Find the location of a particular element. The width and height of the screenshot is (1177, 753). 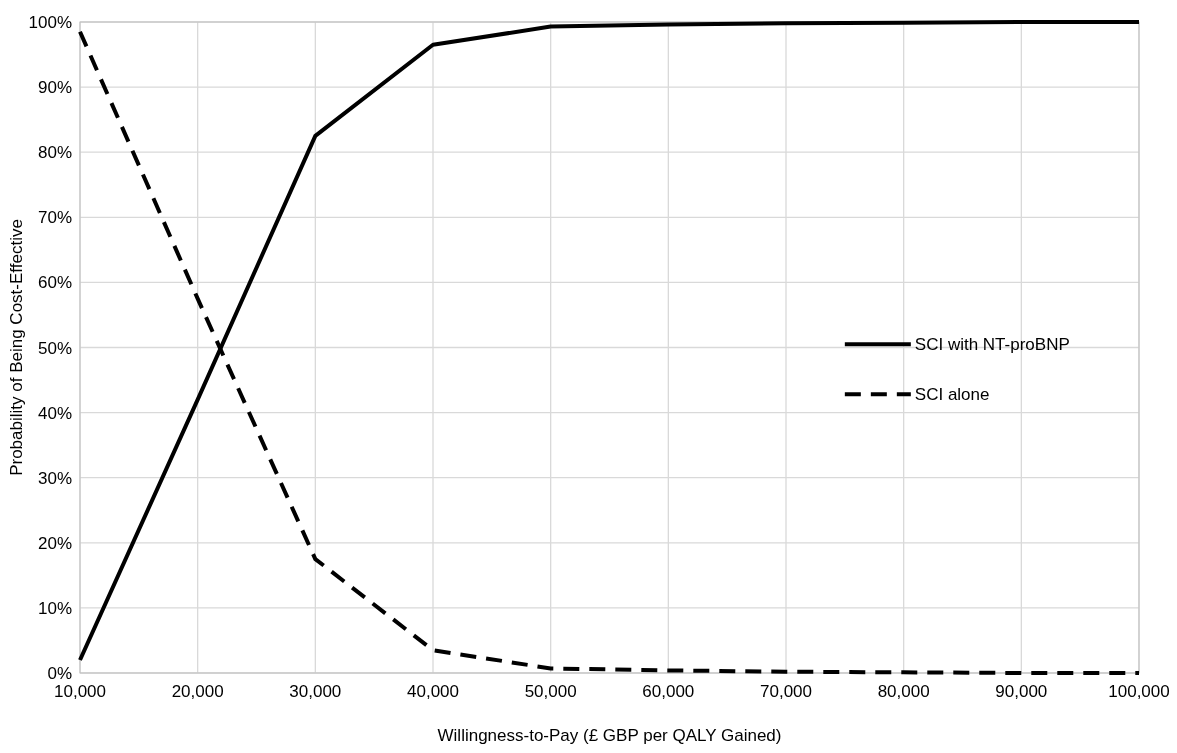

x-tick-label: 40,000 is located at coordinates (433, 691).